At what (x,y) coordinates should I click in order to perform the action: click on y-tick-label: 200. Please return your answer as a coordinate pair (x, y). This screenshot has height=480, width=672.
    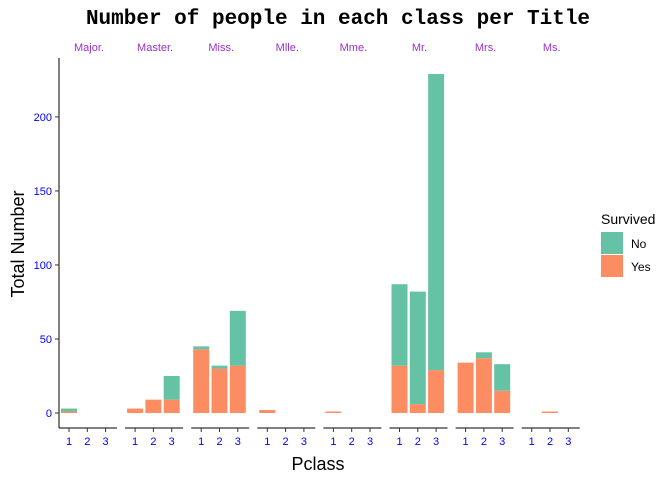
    Looking at the image, I should click on (43, 118).